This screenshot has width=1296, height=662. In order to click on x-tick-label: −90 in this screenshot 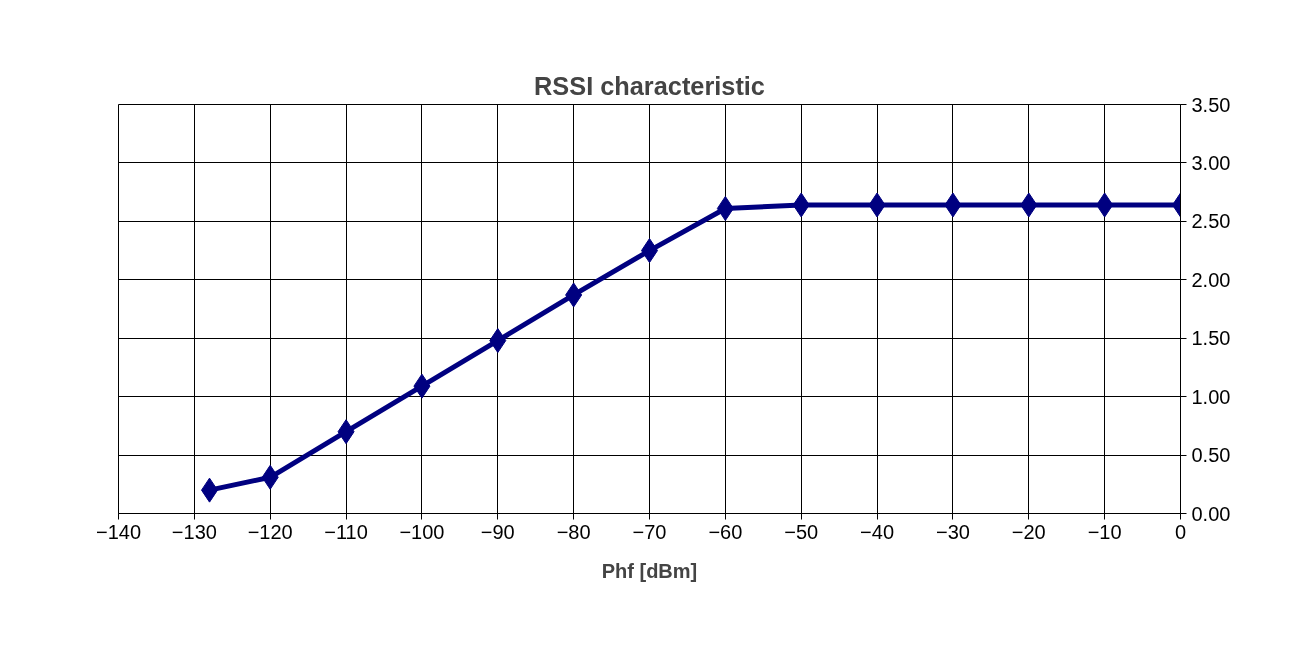, I will do `click(497, 531)`.